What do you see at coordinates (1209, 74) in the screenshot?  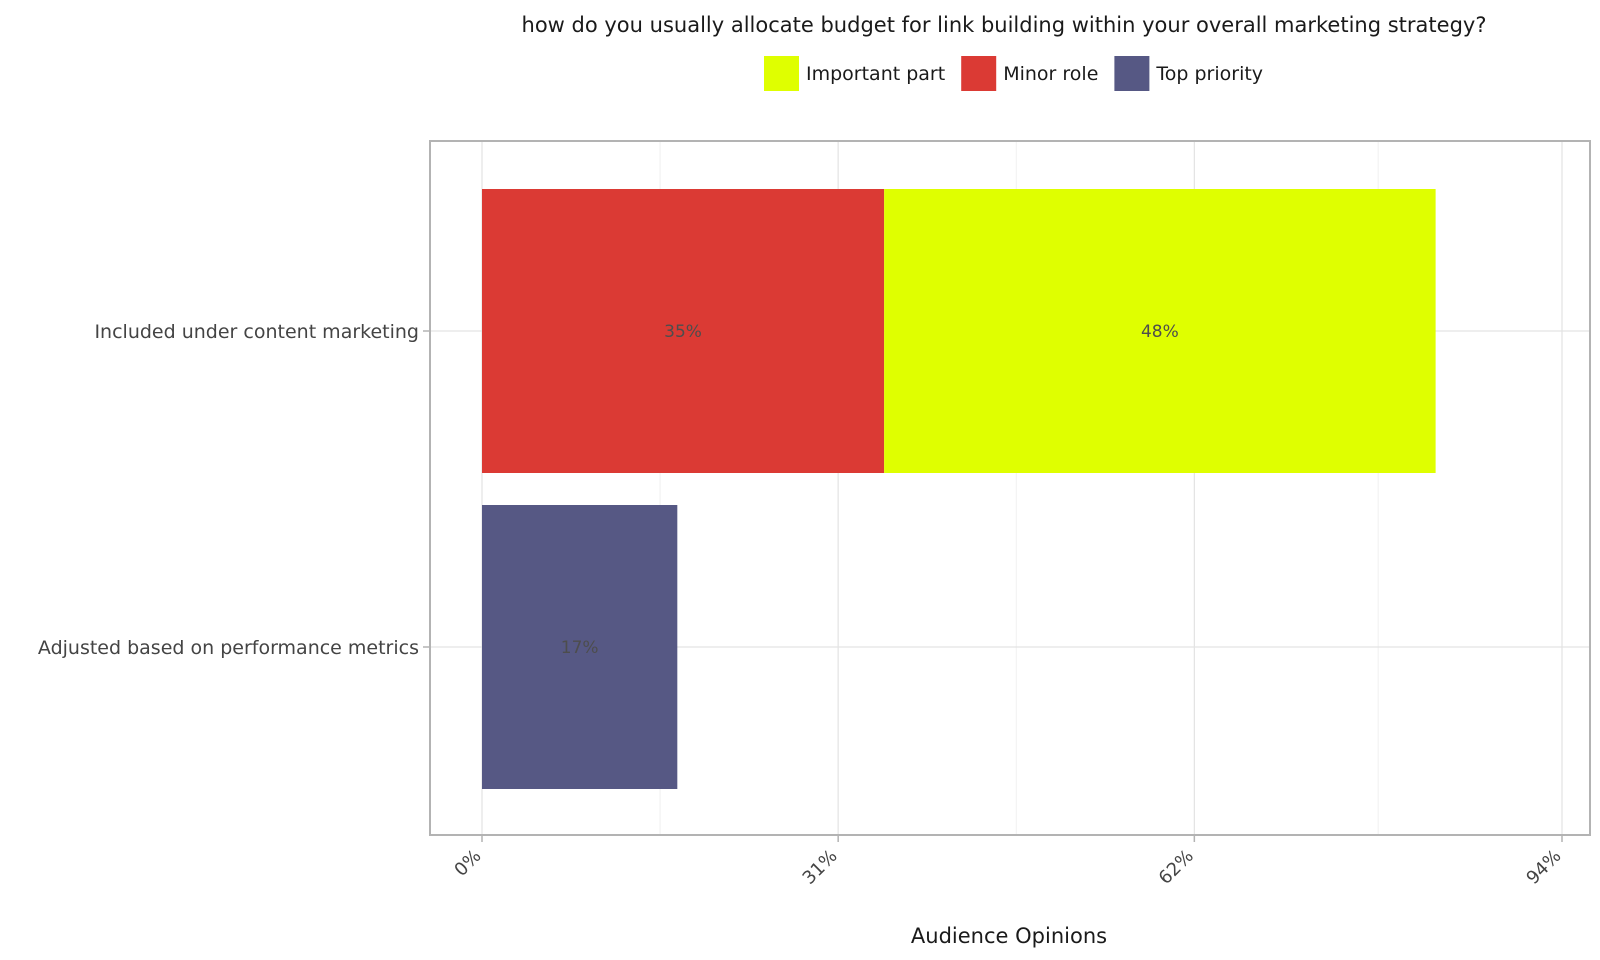 I see `legend-label: Top priority` at bounding box center [1209, 74].